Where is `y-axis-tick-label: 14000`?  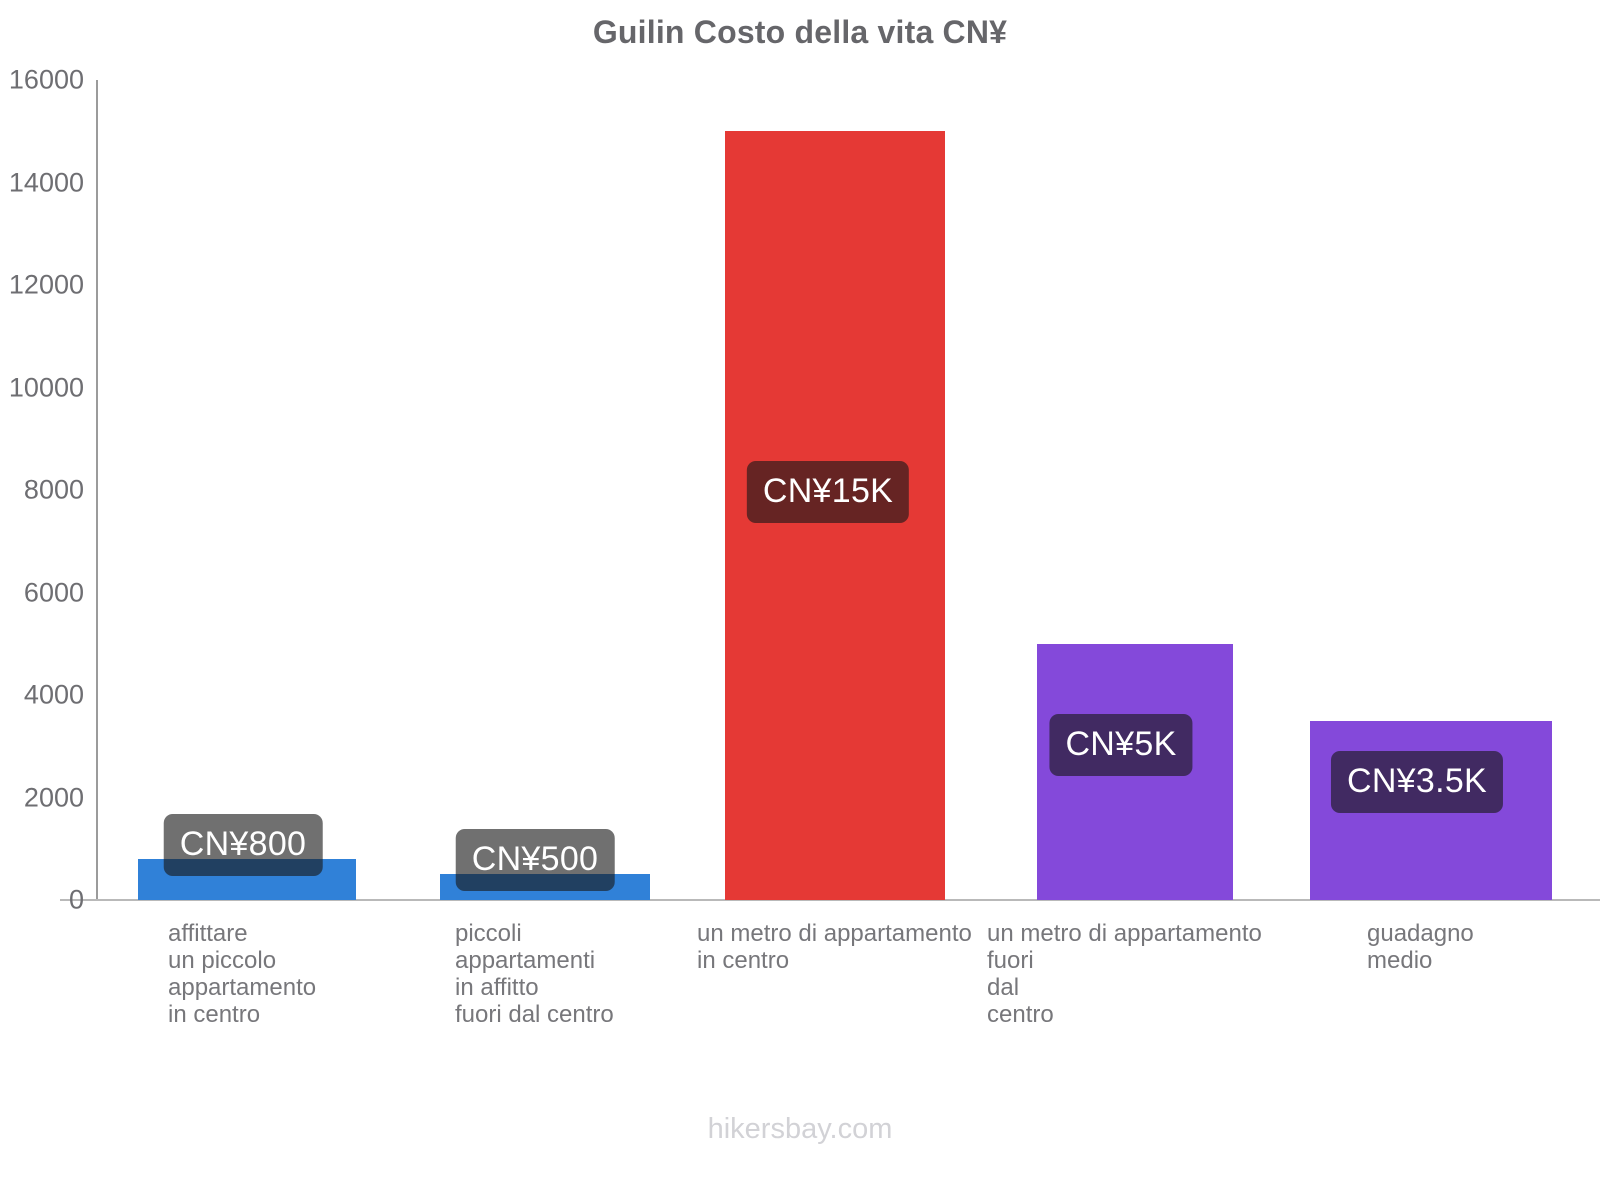 y-axis-tick-label: 14000 is located at coordinates (46, 182).